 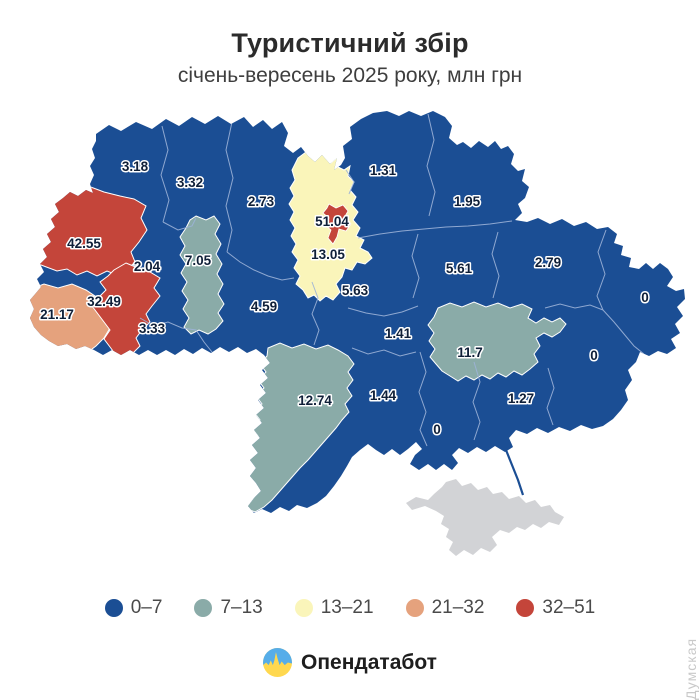 What do you see at coordinates (467, 201) in the screenshot?
I see `region-value-label: 1.95` at bounding box center [467, 201].